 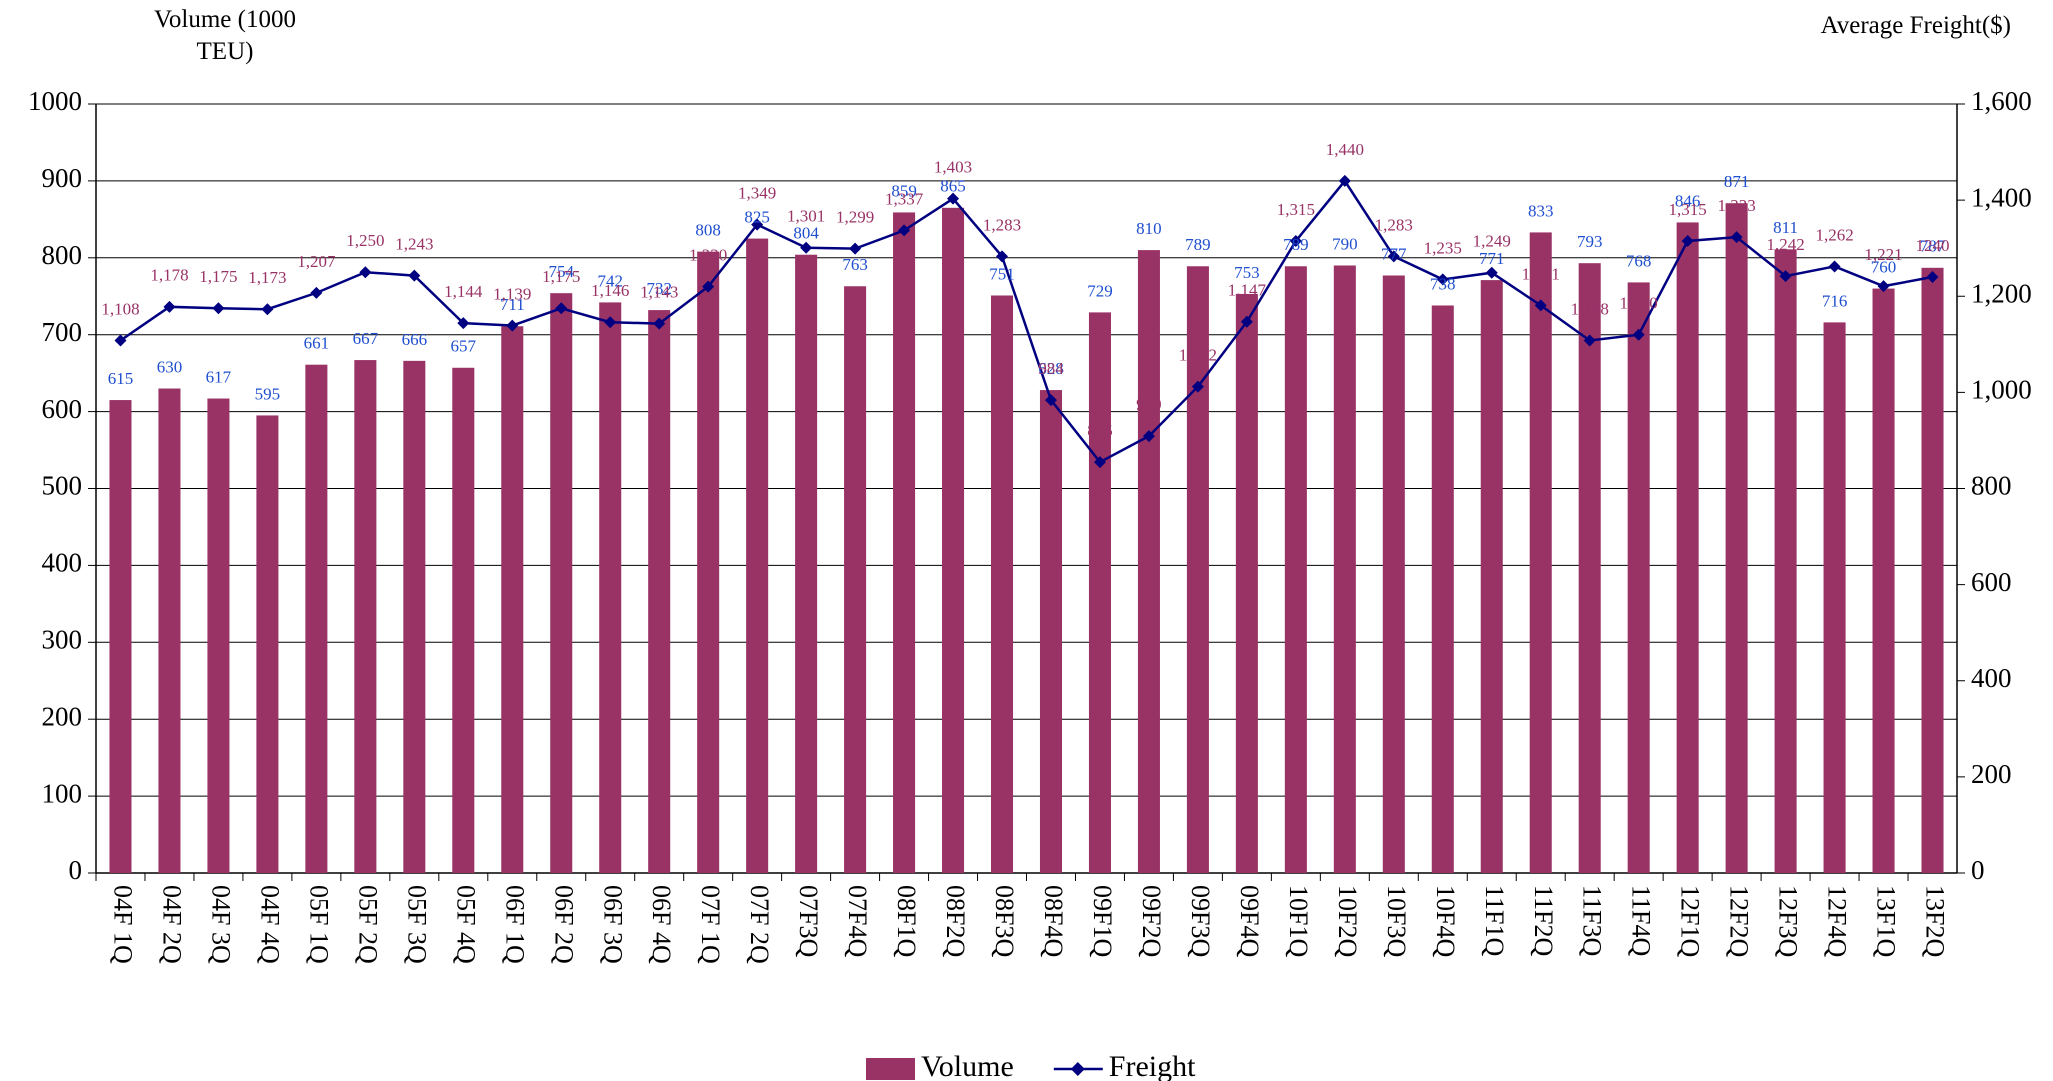 I want to click on x-tick-label: 08F4Q, so click(x=1053, y=921).